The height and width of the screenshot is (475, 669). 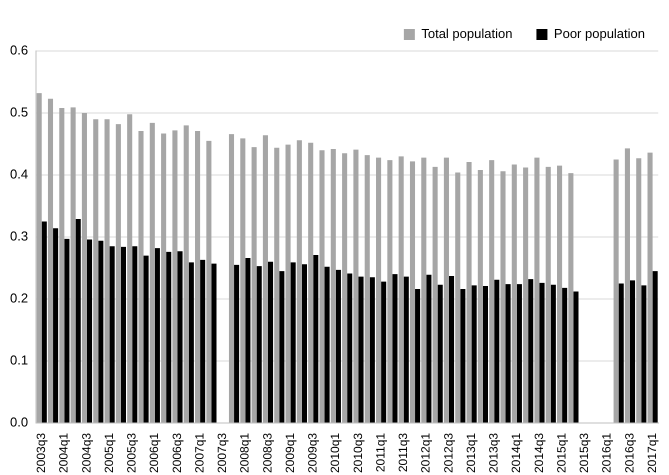 I want to click on x-tick-label: 2007q1, so click(x=199, y=453).